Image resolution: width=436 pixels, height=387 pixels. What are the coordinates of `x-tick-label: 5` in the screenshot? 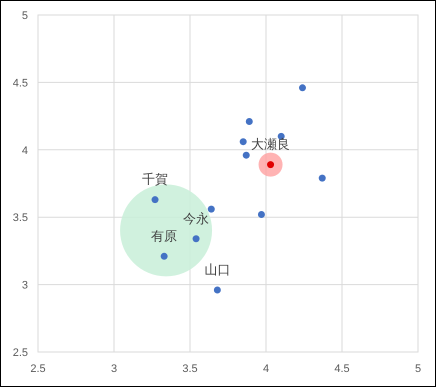 It's located at (418, 369).